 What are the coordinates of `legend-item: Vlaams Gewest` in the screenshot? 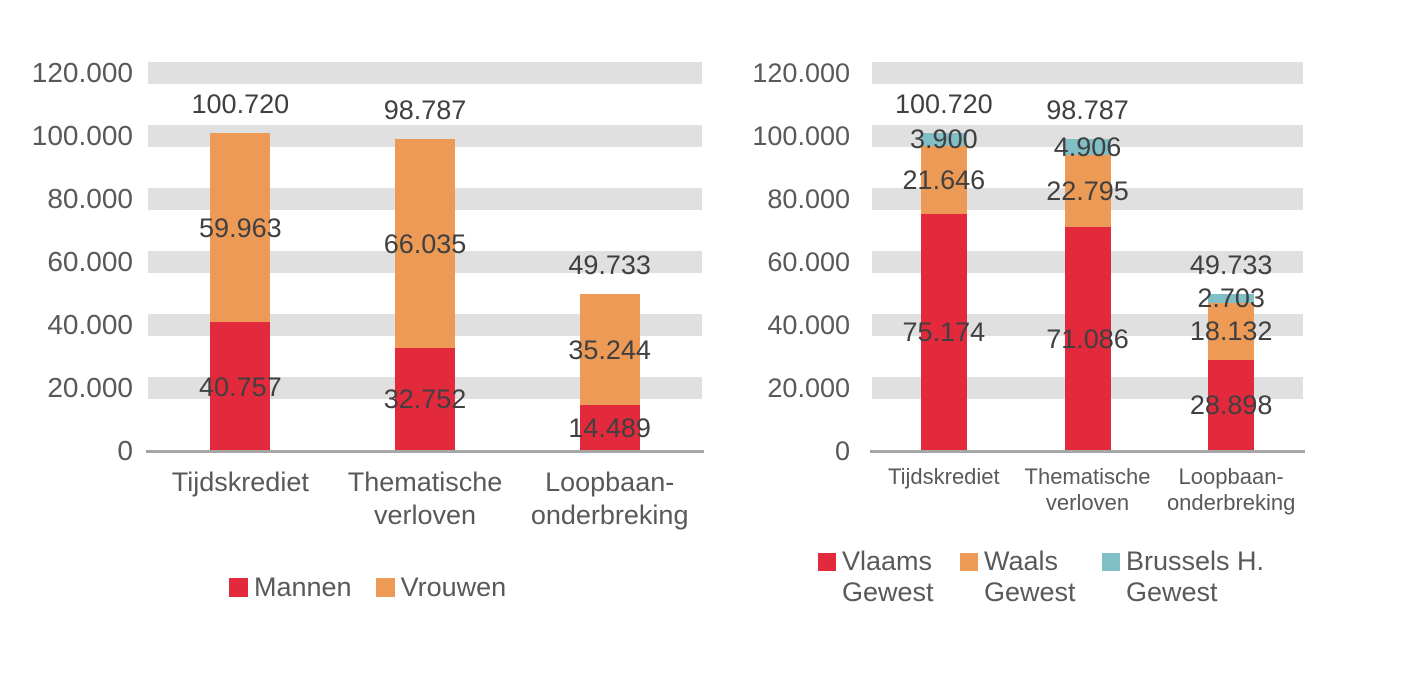 It's located at (878, 577).